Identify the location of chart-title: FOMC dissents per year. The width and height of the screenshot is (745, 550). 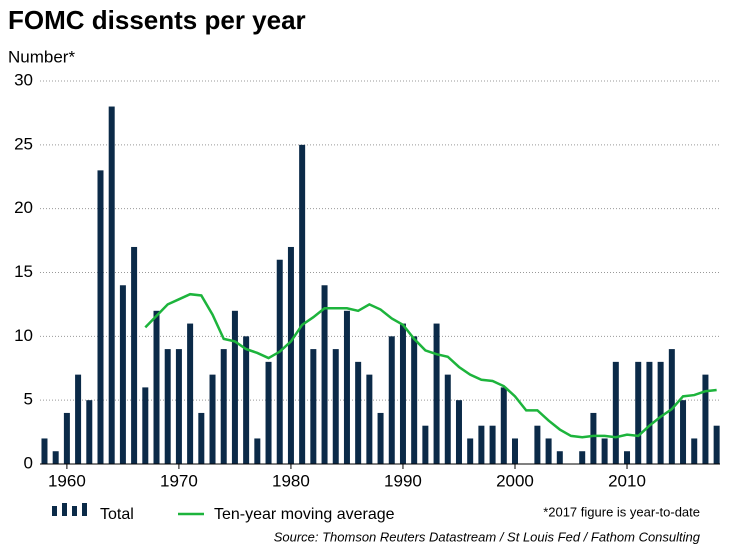
(157, 20).